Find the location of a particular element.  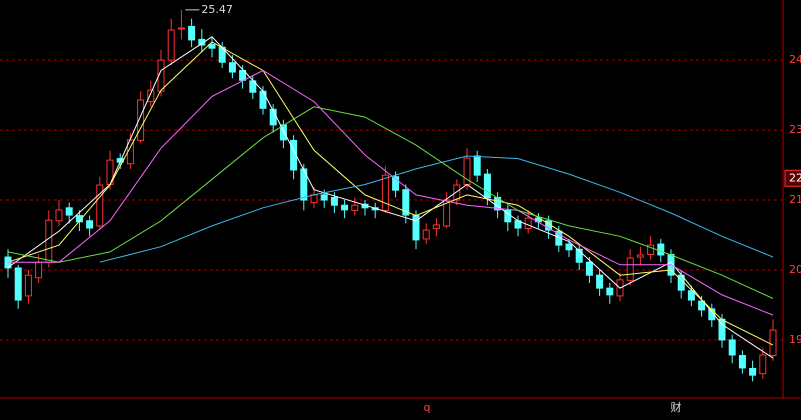

bottom-label: q is located at coordinates (427, 407).